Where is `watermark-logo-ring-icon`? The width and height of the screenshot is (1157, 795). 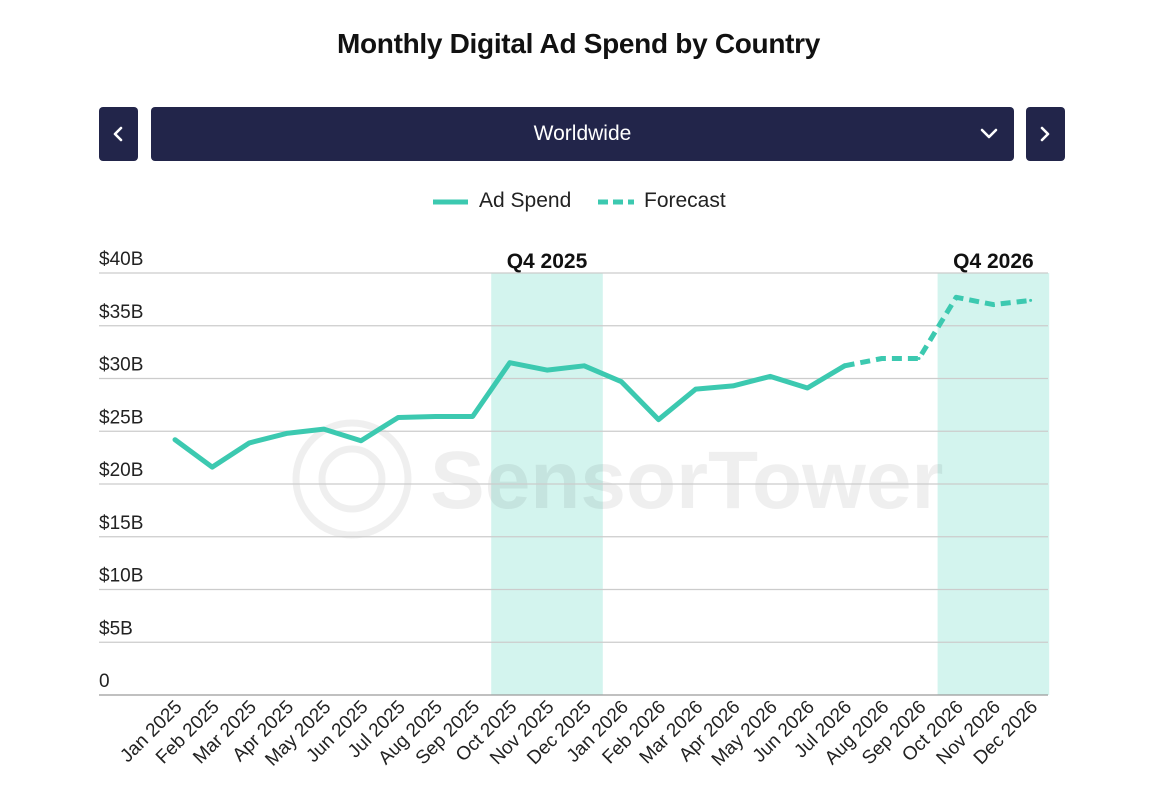
watermark-logo-ring-icon is located at coordinates (352, 479).